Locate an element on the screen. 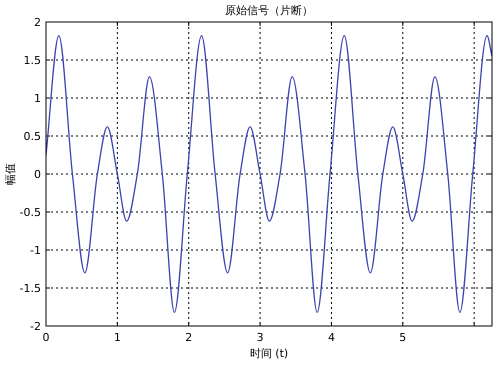  x-tick-label: 3 is located at coordinates (260, 337).